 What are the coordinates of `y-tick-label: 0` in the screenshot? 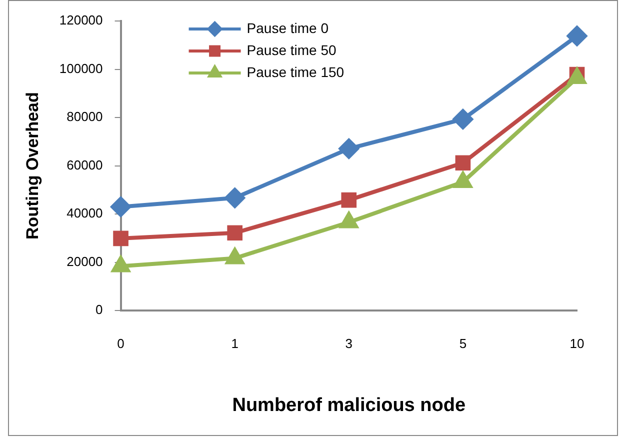 It's located at (99, 310).